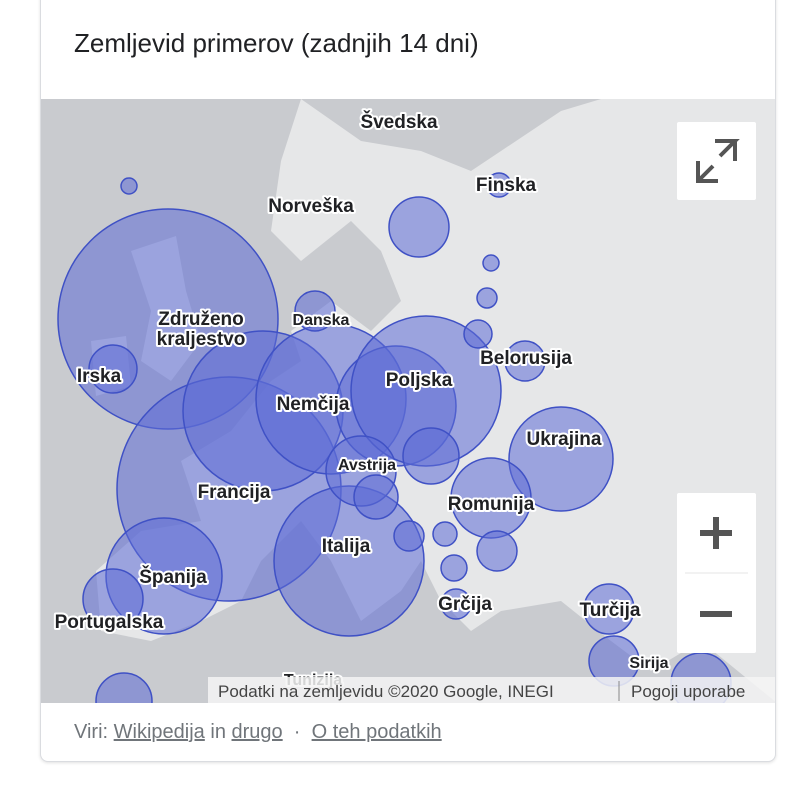 This screenshot has width=786, height=785. What do you see at coordinates (201, 339) in the screenshot?
I see `country-label: kraljestvo` at bounding box center [201, 339].